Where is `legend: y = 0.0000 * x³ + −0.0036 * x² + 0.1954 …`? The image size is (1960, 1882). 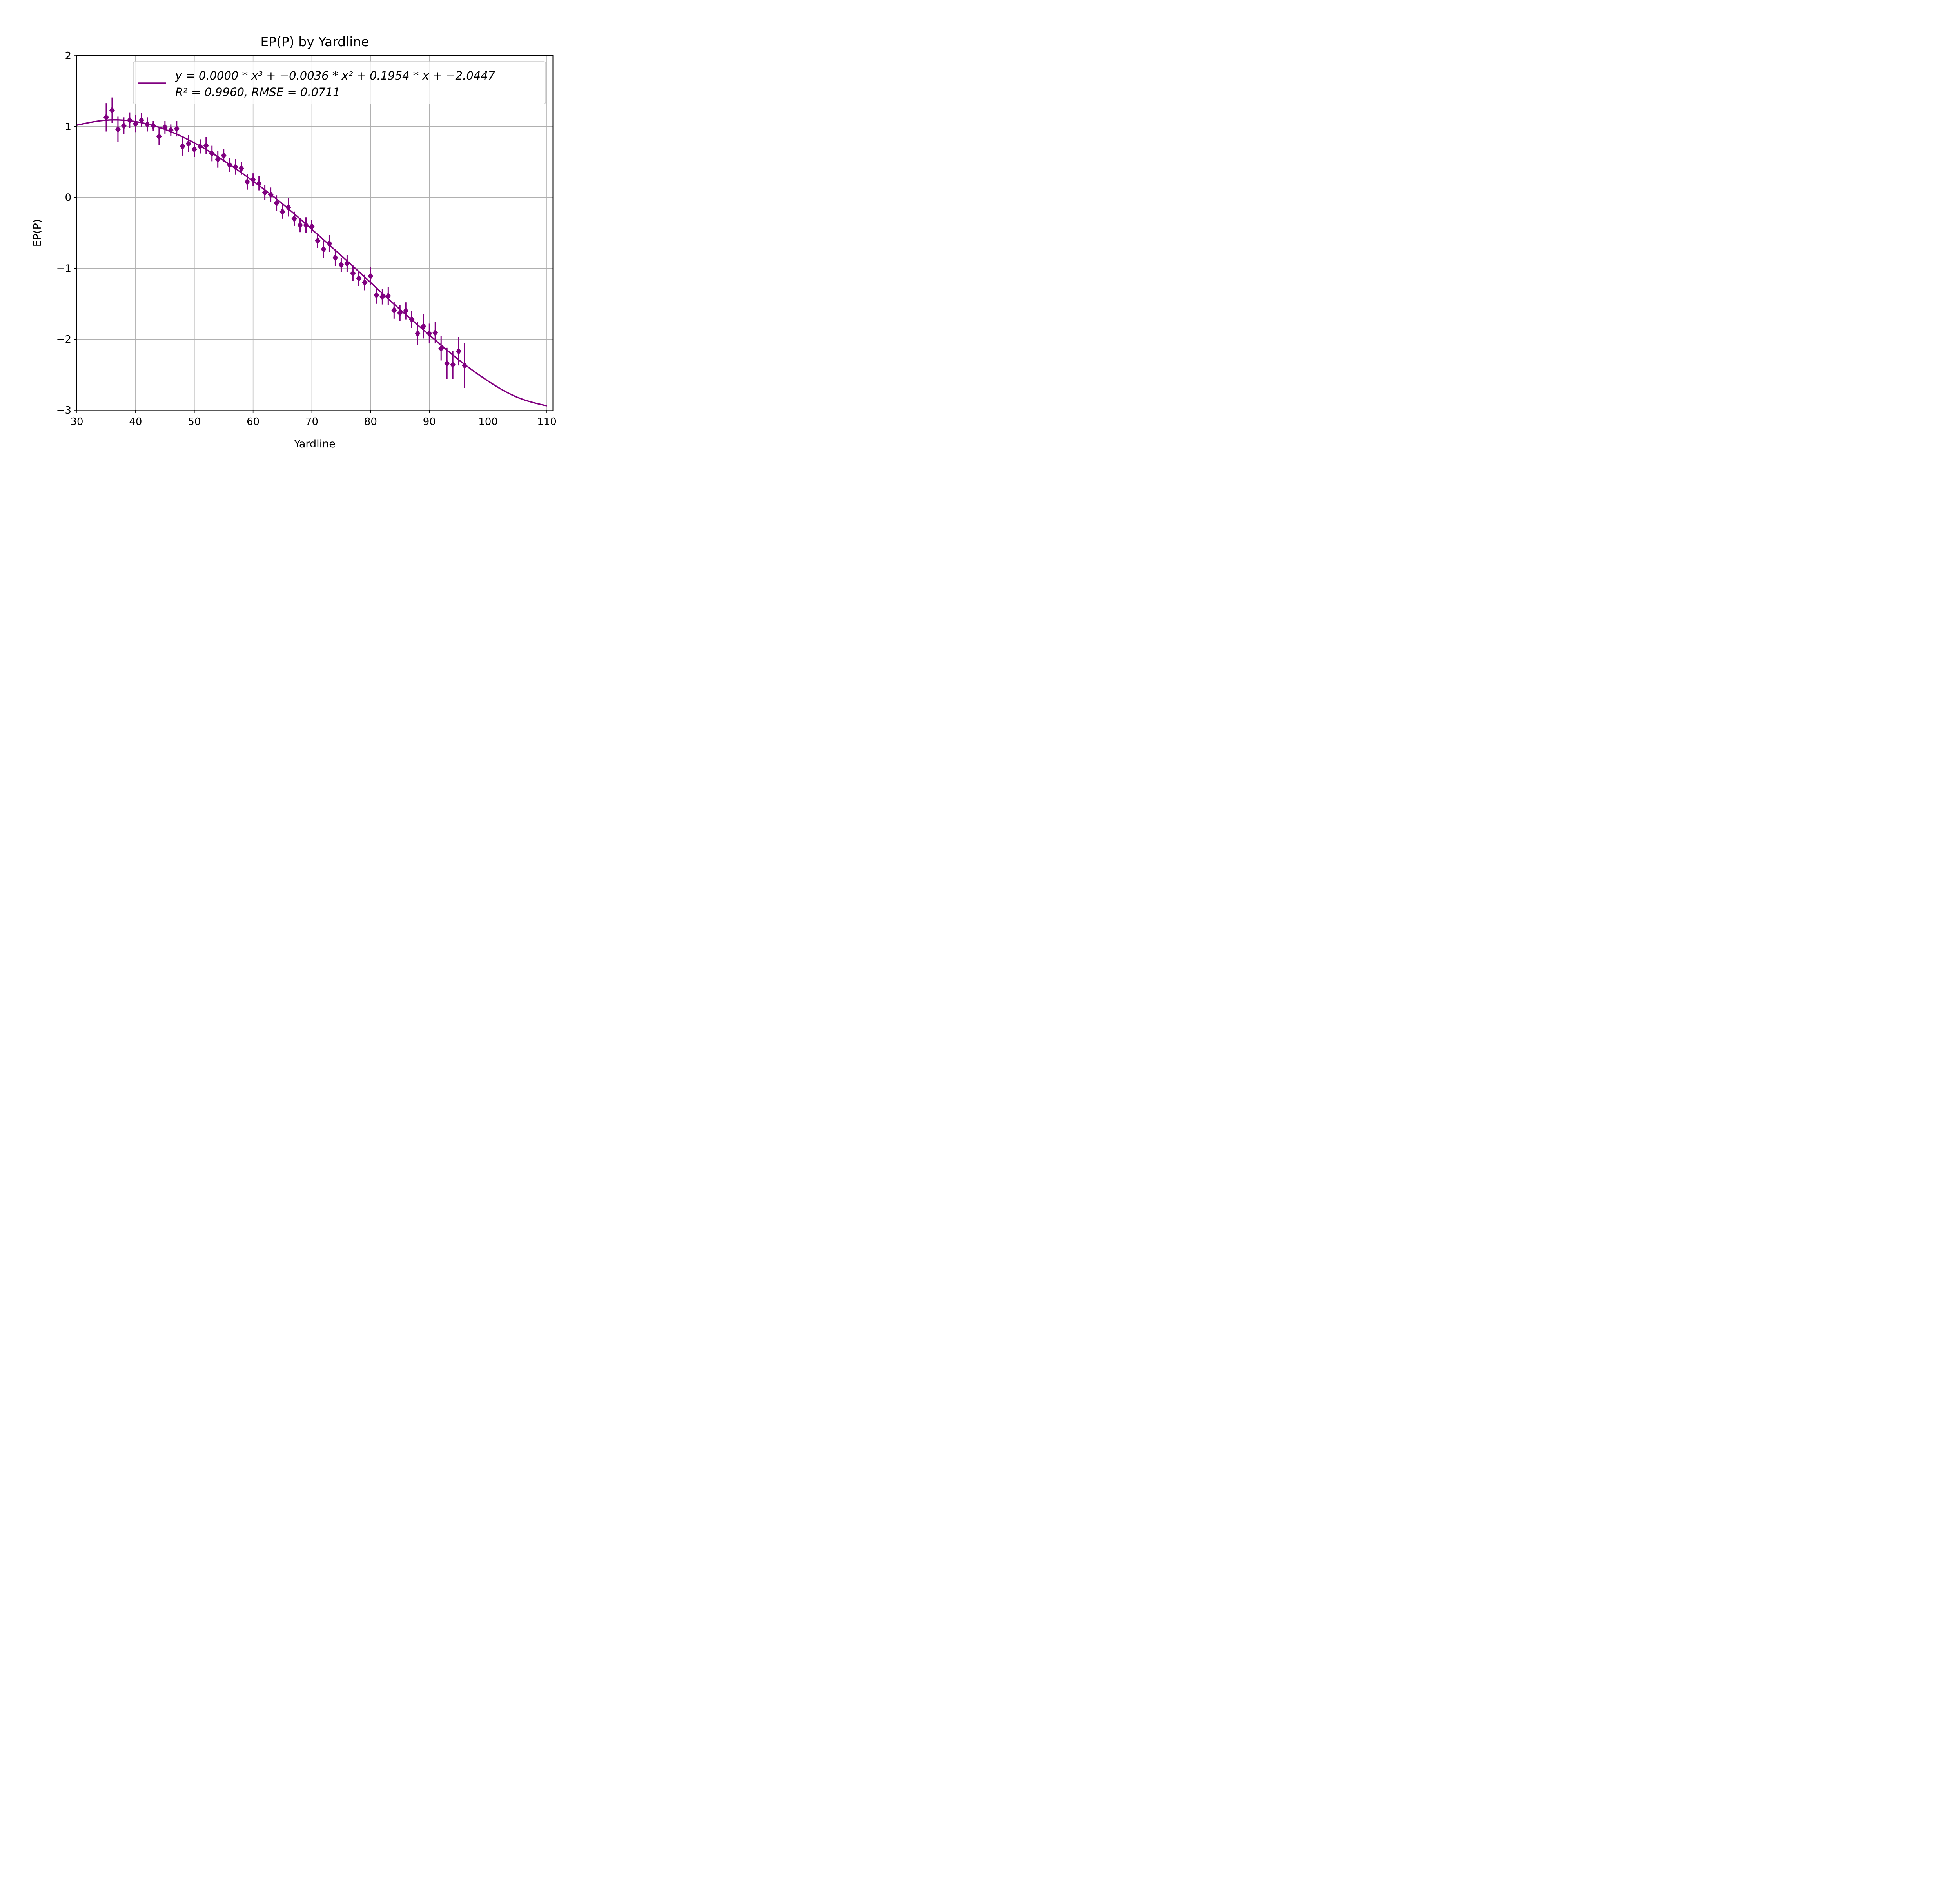
legend: y = 0.0000 * x³ + −0.0036 * x² + 0.1954 … is located at coordinates (339, 82).